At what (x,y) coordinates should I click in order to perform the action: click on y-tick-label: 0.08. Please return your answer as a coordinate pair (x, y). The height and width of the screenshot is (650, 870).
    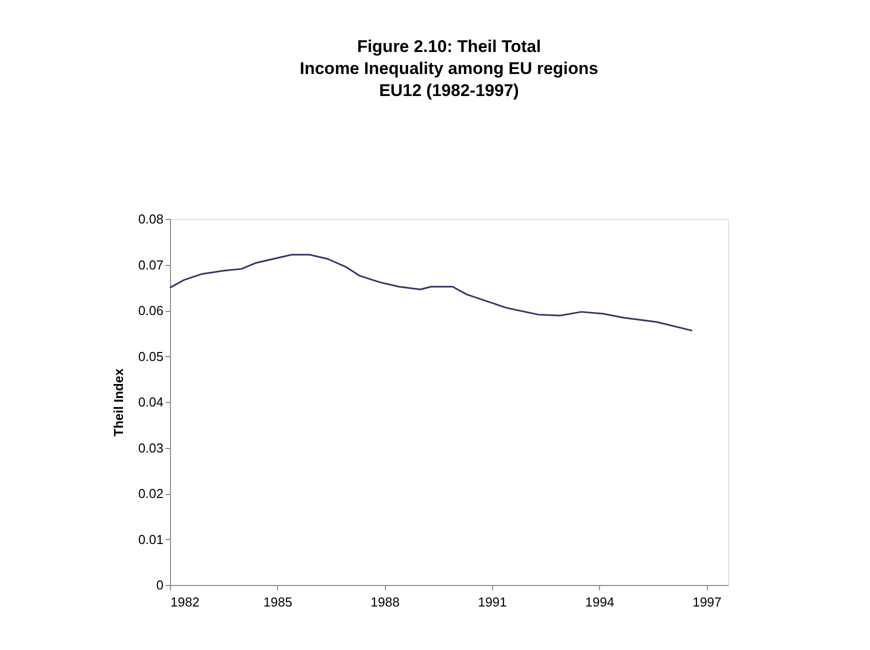
    Looking at the image, I should click on (151, 219).